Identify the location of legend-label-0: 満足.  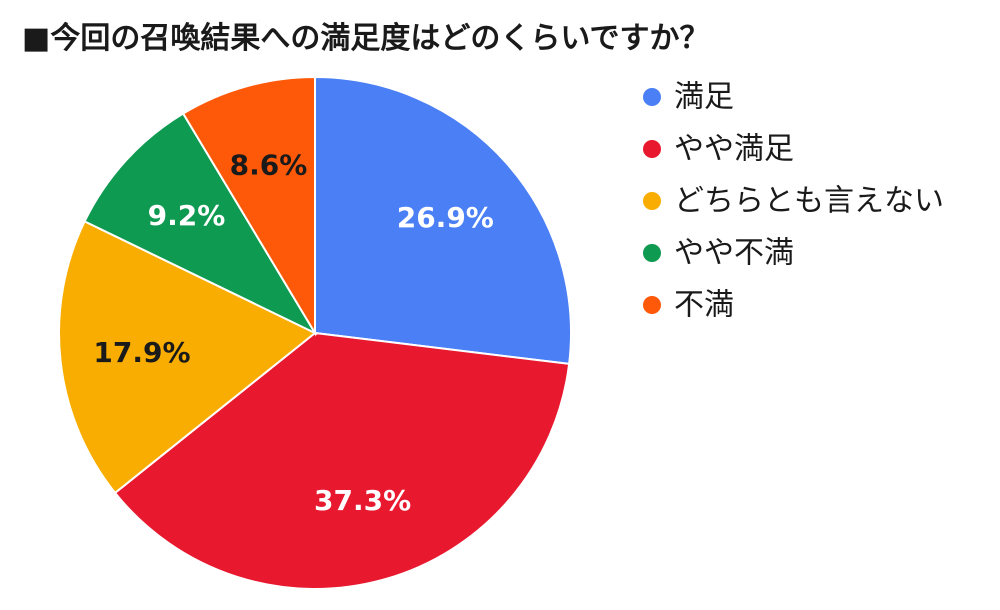
(704, 97).